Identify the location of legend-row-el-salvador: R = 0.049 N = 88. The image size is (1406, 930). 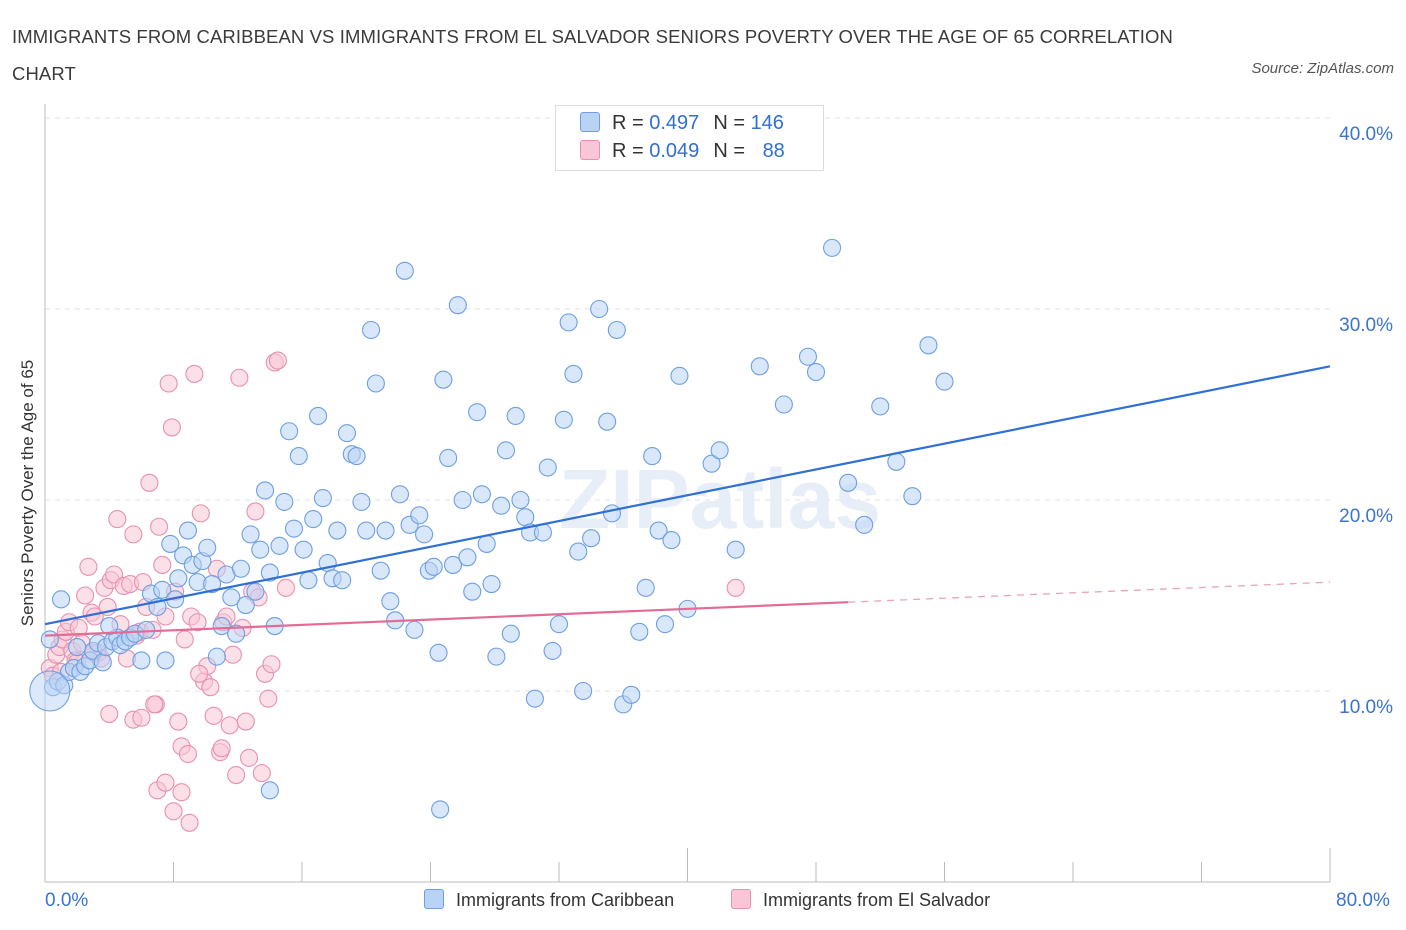
(682, 151).